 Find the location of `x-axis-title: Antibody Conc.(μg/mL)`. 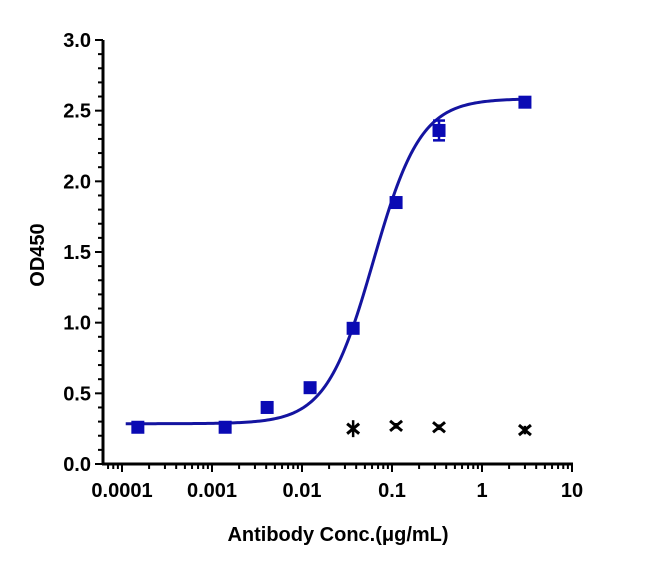

x-axis-title: Antibody Conc.(μg/mL) is located at coordinates (337, 535).